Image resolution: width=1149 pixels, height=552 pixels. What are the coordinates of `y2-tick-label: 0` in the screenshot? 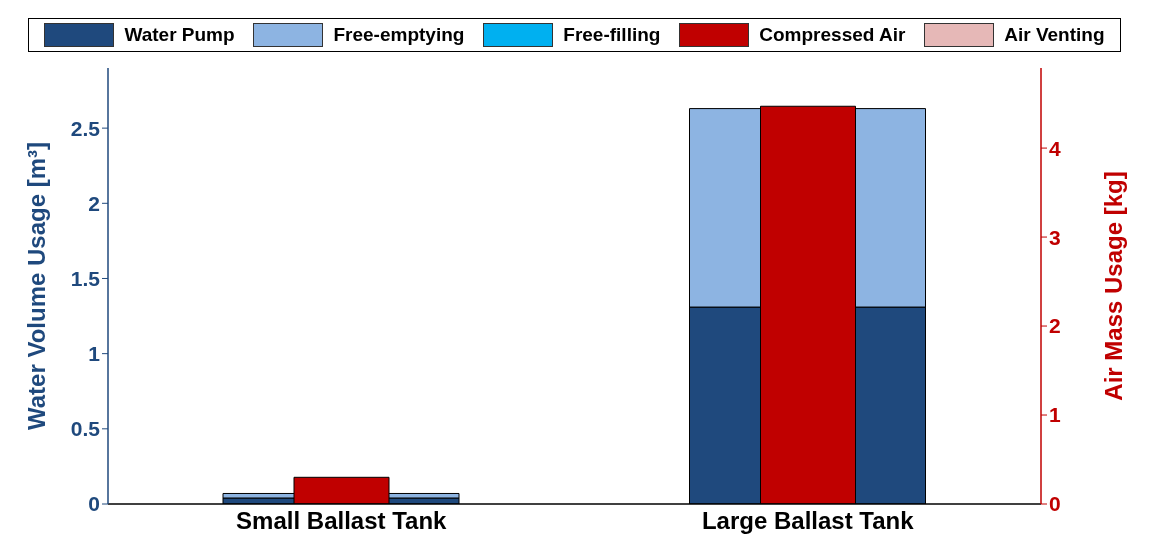 It's located at (1055, 504).